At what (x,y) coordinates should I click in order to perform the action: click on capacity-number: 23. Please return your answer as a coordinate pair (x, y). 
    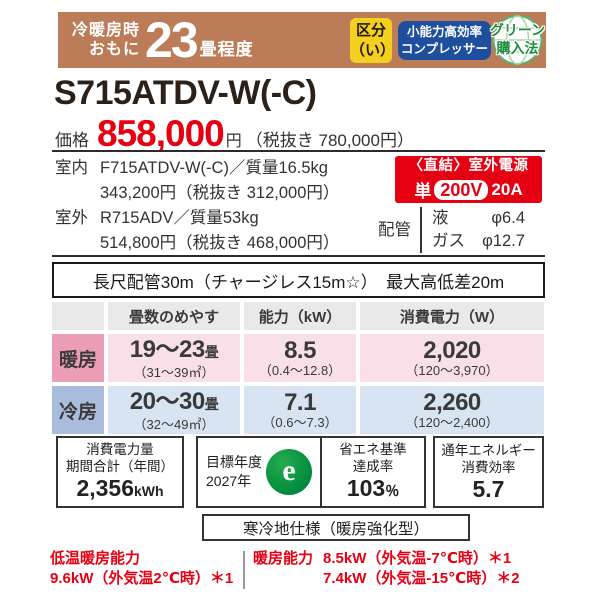
    Looking at the image, I should click on (172, 40).